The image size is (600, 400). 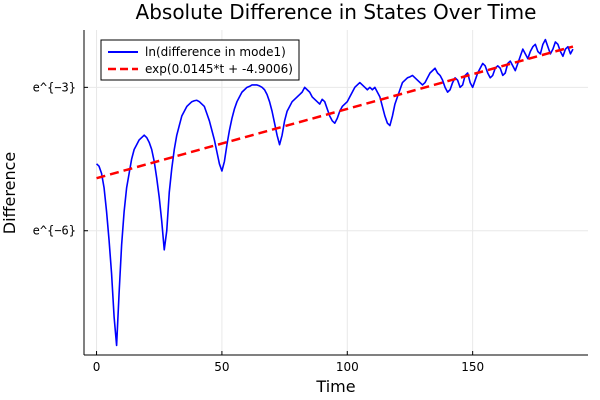 I want to click on legend-box, so click(x=200, y=60).